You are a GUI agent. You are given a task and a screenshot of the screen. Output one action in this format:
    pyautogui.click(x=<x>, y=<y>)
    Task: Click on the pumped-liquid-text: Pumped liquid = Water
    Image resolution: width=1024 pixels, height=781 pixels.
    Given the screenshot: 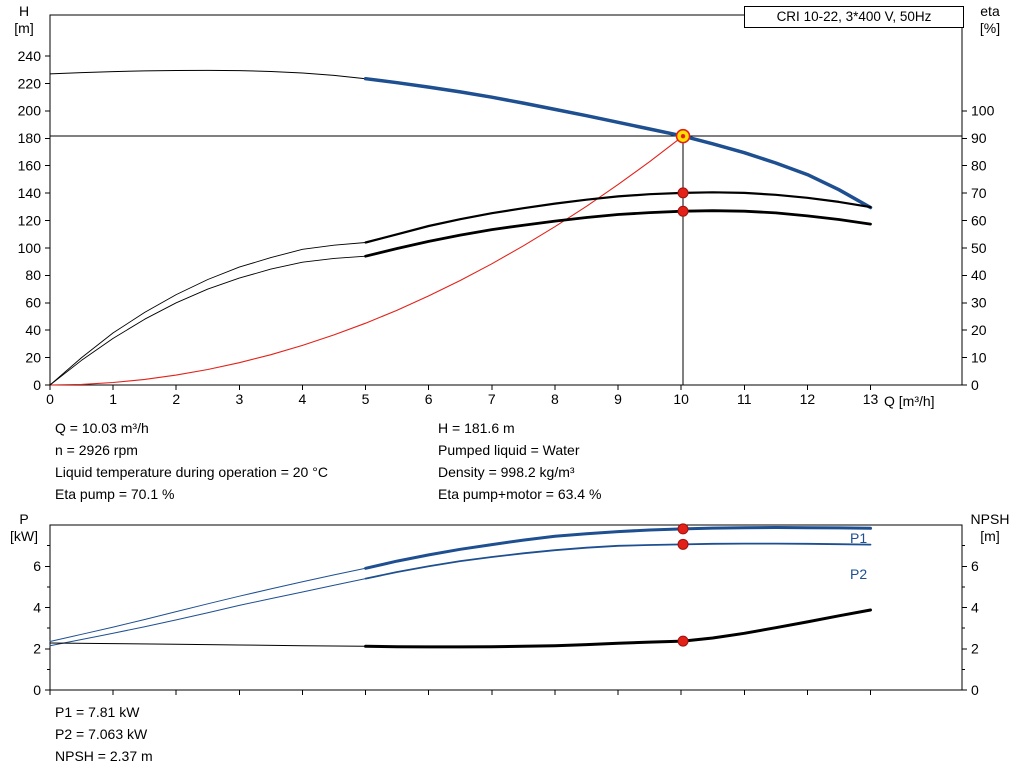 What is the action you would take?
    pyautogui.click(x=509, y=450)
    